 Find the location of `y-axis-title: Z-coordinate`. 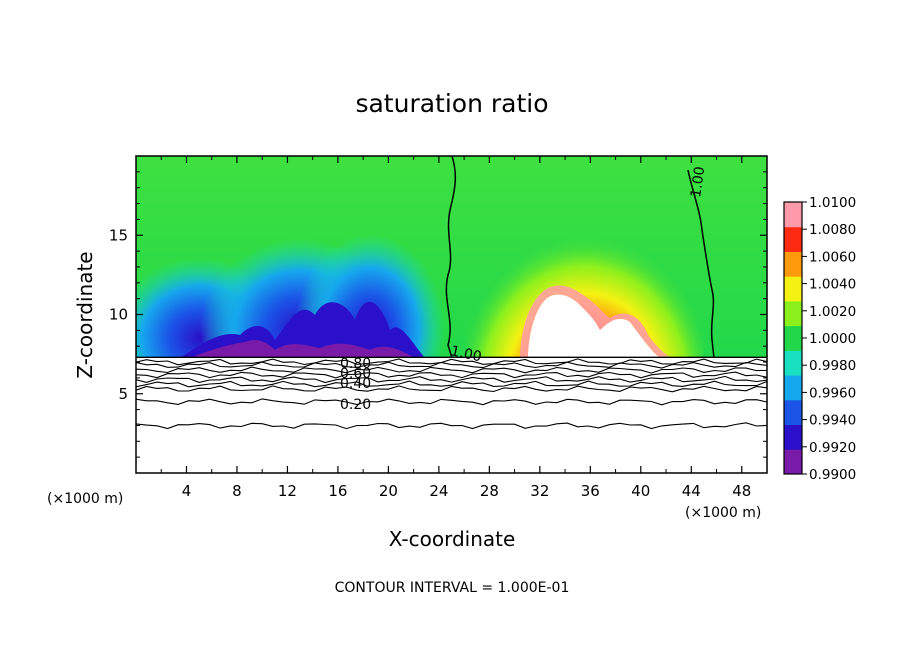

y-axis-title: Z-coordinate is located at coordinates (85, 314).